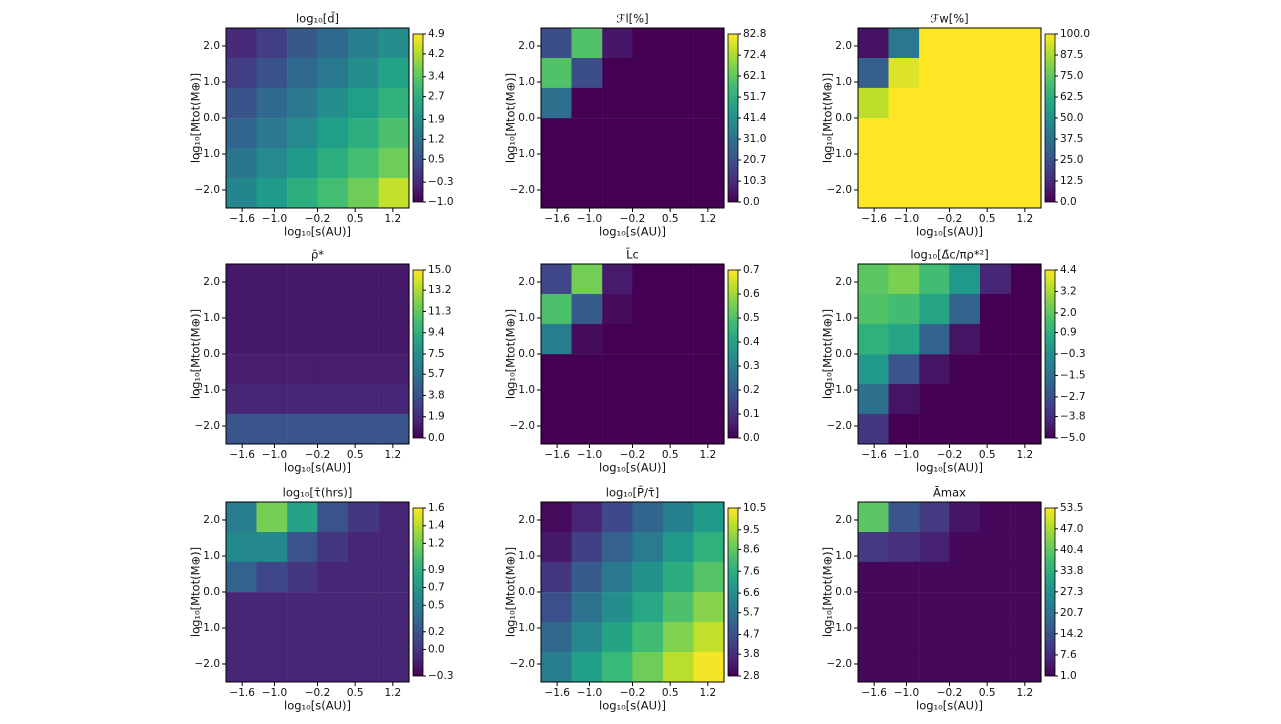 The height and width of the screenshot is (724, 1281). Describe the element at coordinates (1068, 291) in the screenshot. I see `colorbar-tick-label: 3.2` at that location.